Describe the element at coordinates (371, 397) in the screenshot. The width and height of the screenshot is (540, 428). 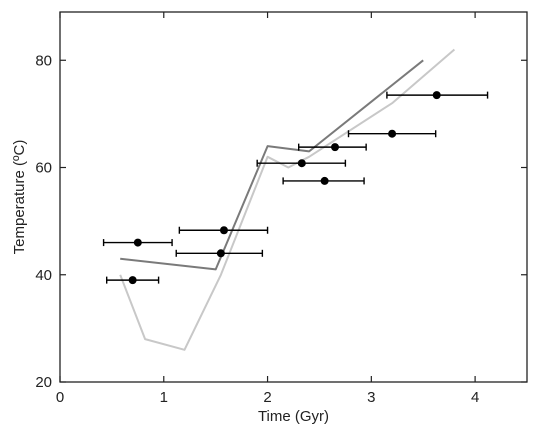
I see `x-tick-label: 3` at that location.